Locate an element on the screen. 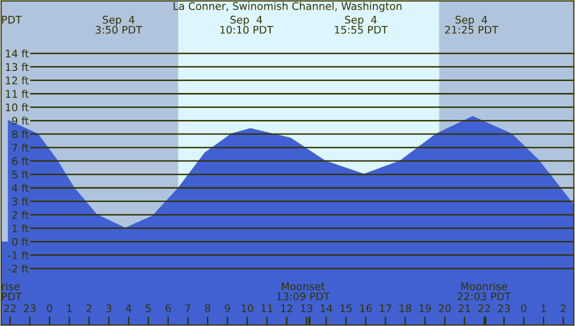  y-tick-label: 4 ft is located at coordinates (20, 188).